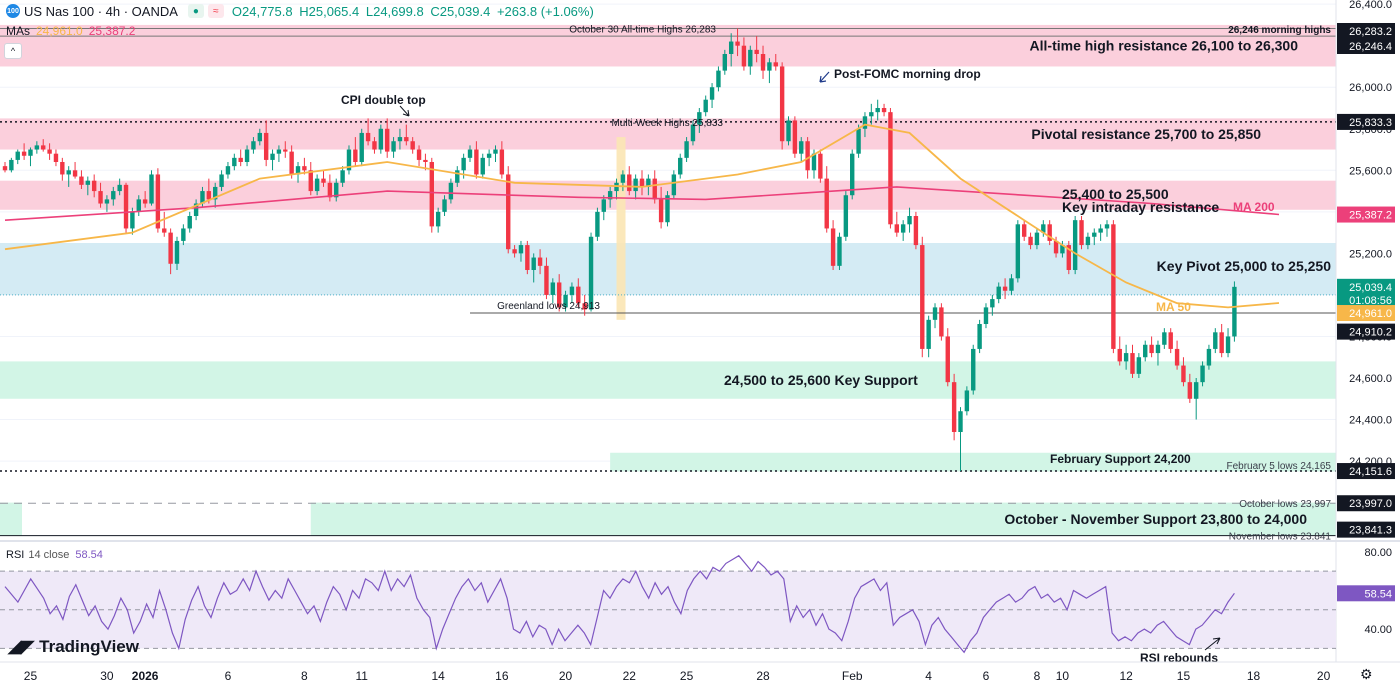  What do you see at coordinates (361, 676) in the screenshot?
I see `time-tick-label: 11` at bounding box center [361, 676].